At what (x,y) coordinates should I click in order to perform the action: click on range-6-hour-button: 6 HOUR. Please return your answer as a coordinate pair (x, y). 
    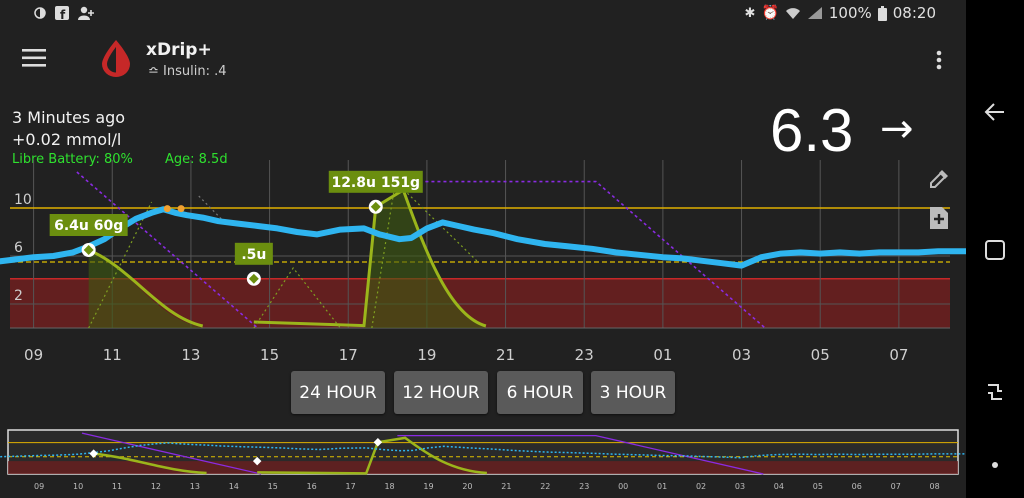
    Looking at the image, I should click on (540, 392).